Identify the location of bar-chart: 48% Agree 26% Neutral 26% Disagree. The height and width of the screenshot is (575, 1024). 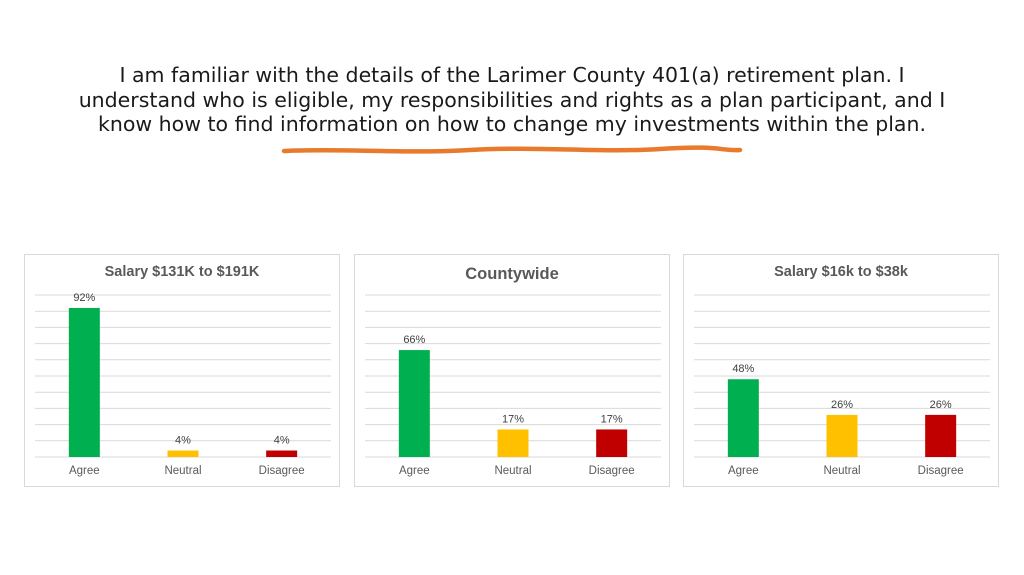
(842, 385).